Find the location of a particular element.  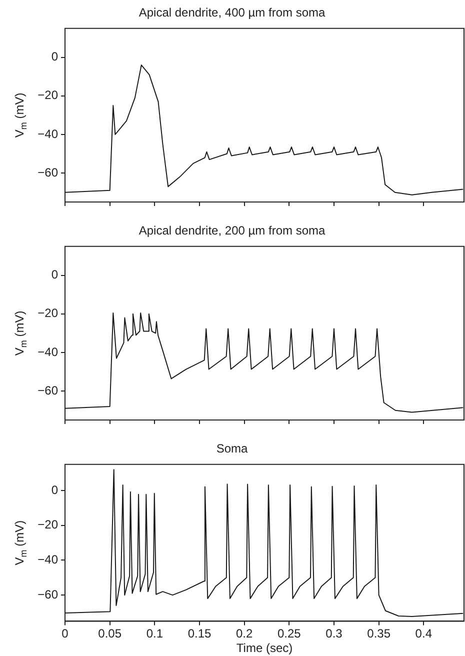

x-axis-title: Time (sec) is located at coordinates (264, 648).